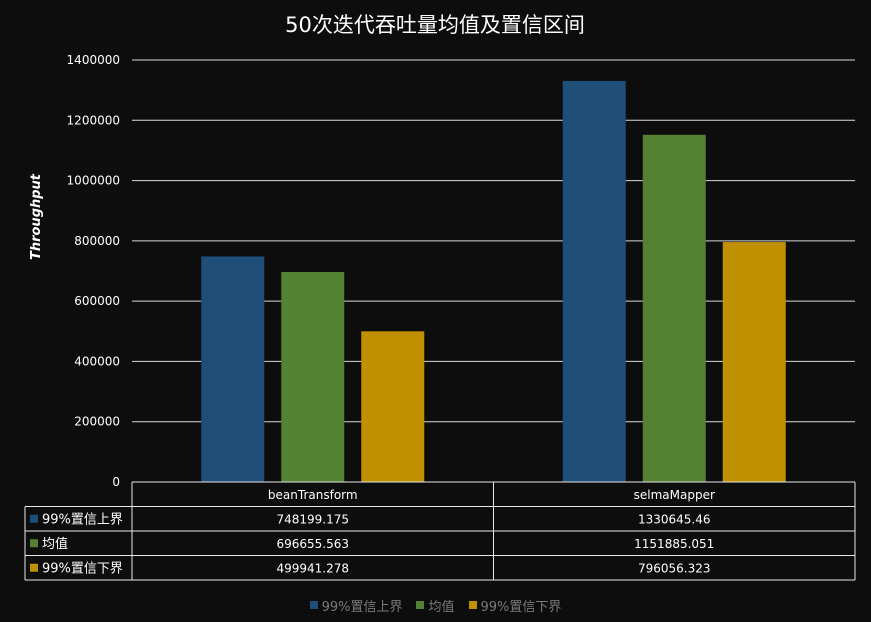 The height and width of the screenshot is (622, 871). Describe the element at coordinates (82, 568) in the screenshot. I see `table-series-name: 99%置信下界` at that location.